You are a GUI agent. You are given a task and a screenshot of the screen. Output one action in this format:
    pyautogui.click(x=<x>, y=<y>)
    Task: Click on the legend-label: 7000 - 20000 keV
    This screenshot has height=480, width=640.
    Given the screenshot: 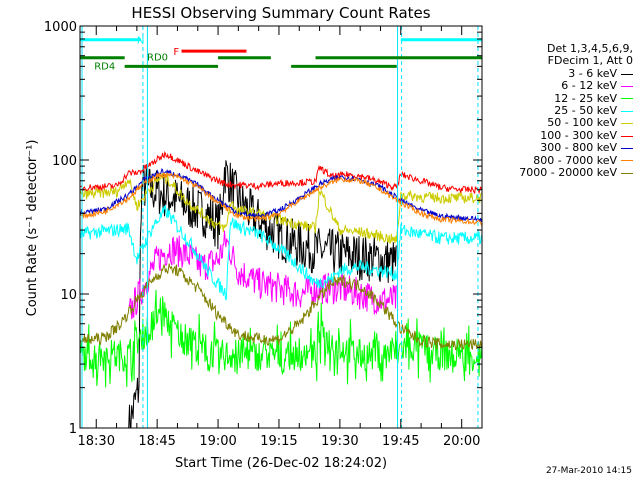 What is the action you would take?
    pyautogui.click(x=568, y=173)
    